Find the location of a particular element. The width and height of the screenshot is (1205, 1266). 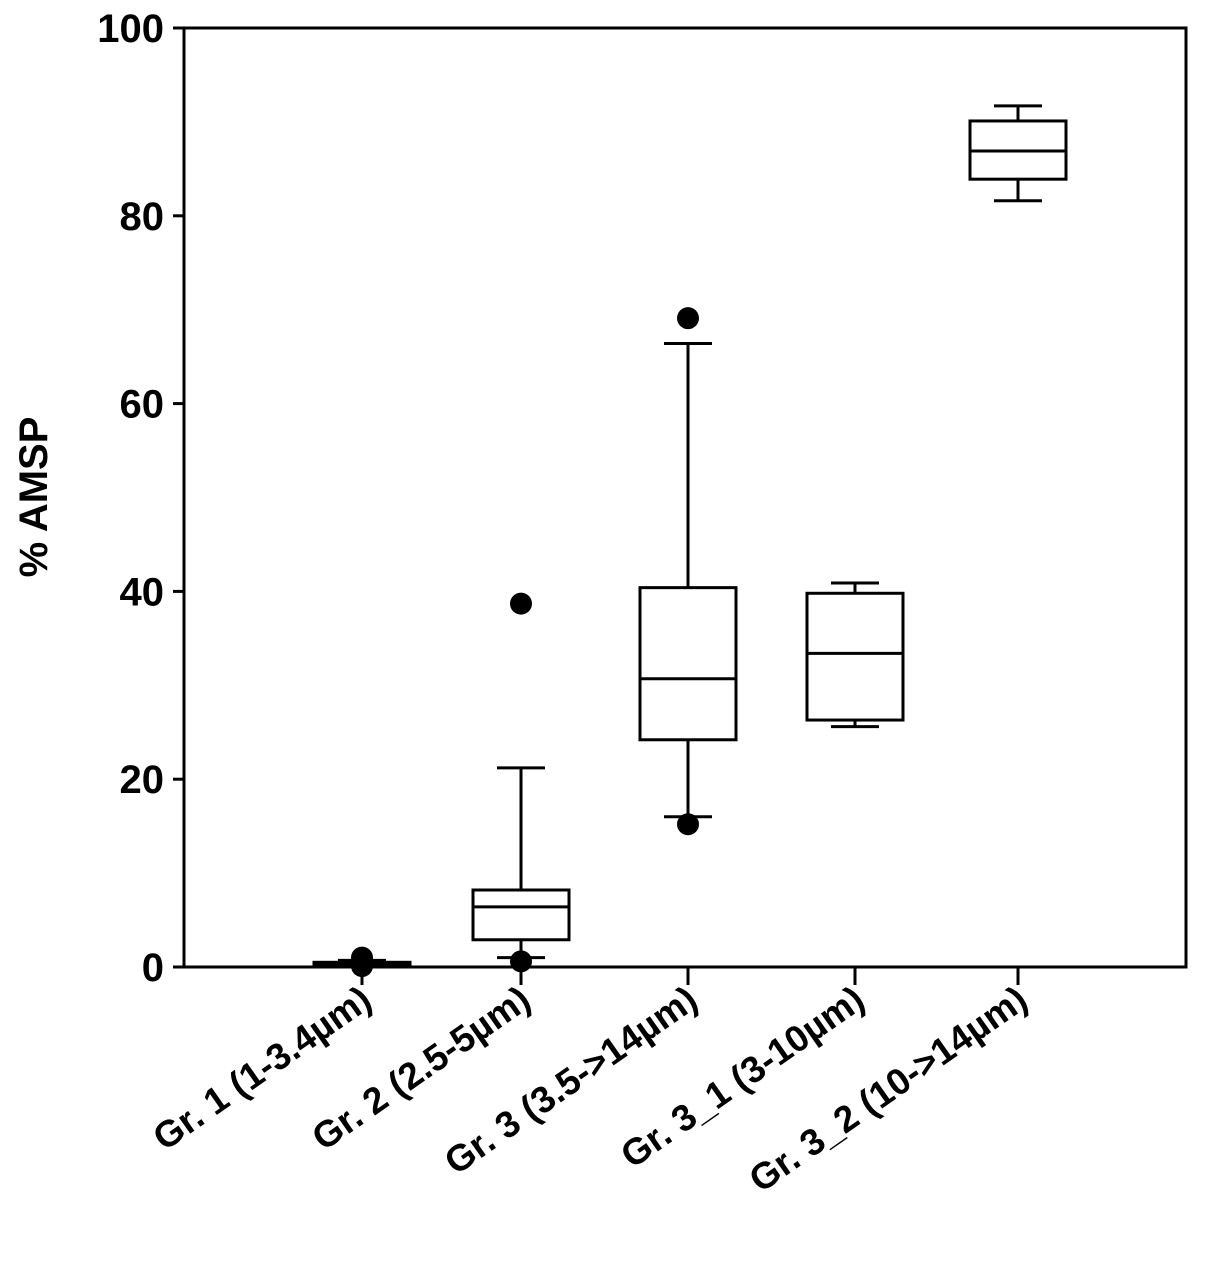

y-tick-label: 0 is located at coordinates (153, 968).